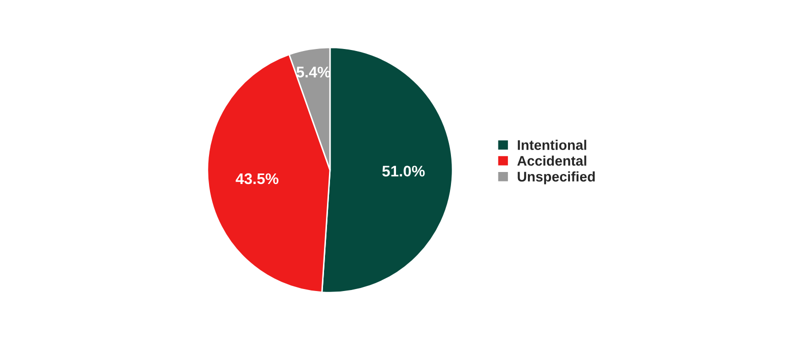 This screenshot has width=800, height=342. I want to click on data-label: 51.0%, so click(403, 171).